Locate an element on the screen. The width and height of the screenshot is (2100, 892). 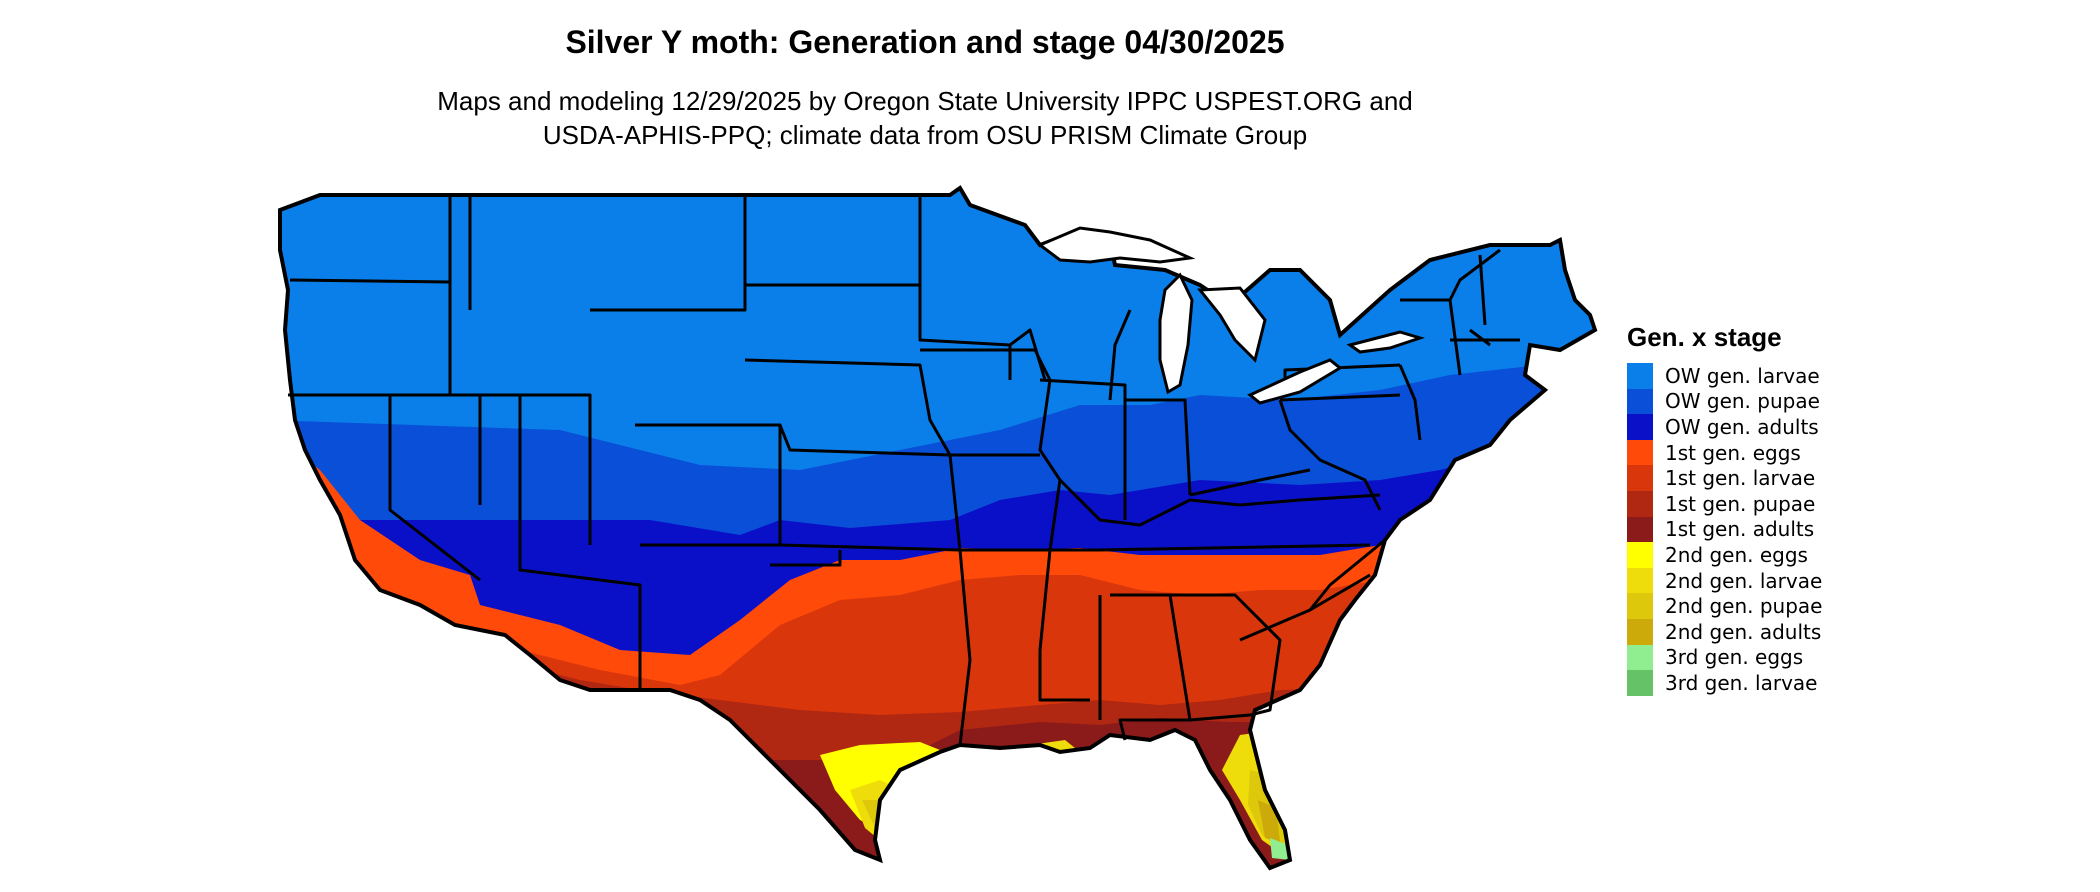
legend-item: 1st gen. adults is located at coordinates (1777, 529).